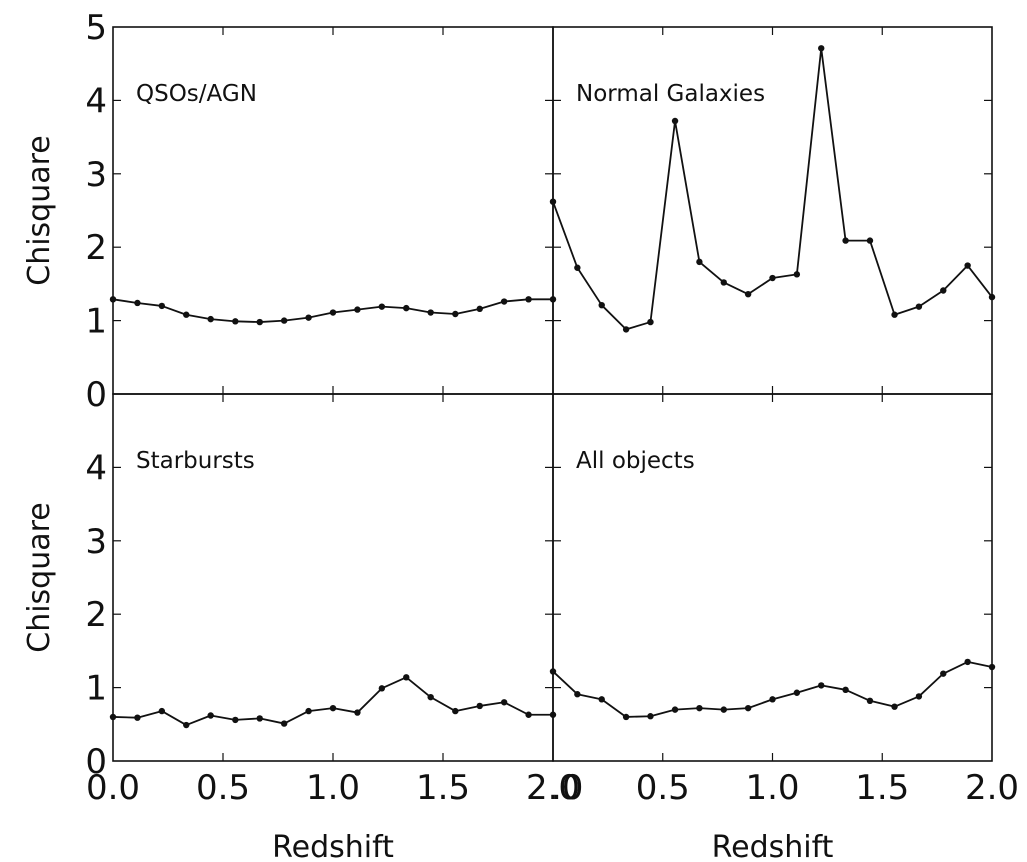 The width and height of the screenshot is (1027, 862). Describe the element at coordinates (195, 461) in the screenshot. I see `panel-label: Starbursts` at that location.